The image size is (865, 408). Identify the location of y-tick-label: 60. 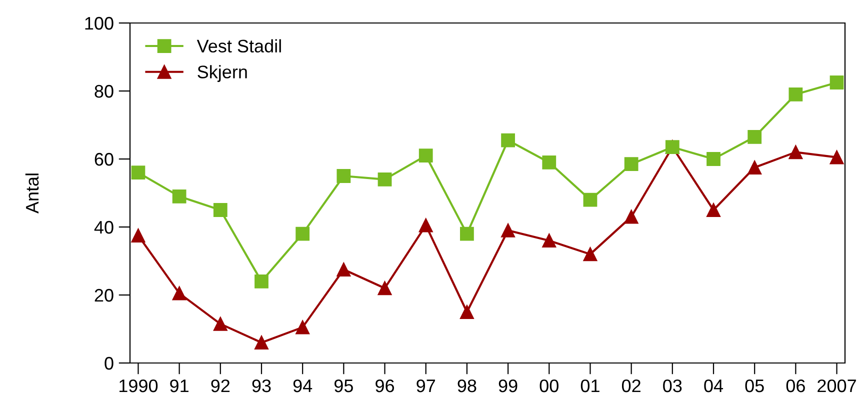
(104, 159).